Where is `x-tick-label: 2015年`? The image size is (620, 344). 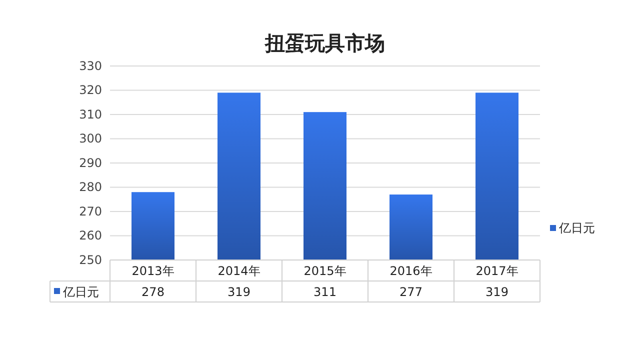
x-tick-label: 2015年 is located at coordinates (325, 271).